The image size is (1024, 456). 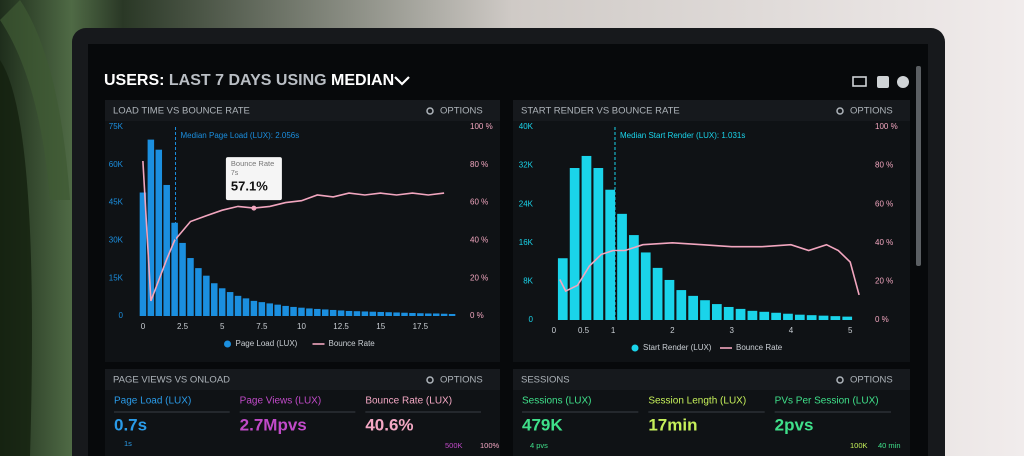 I want to click on y-tick-label: 30K, so click(x=116, y=240).